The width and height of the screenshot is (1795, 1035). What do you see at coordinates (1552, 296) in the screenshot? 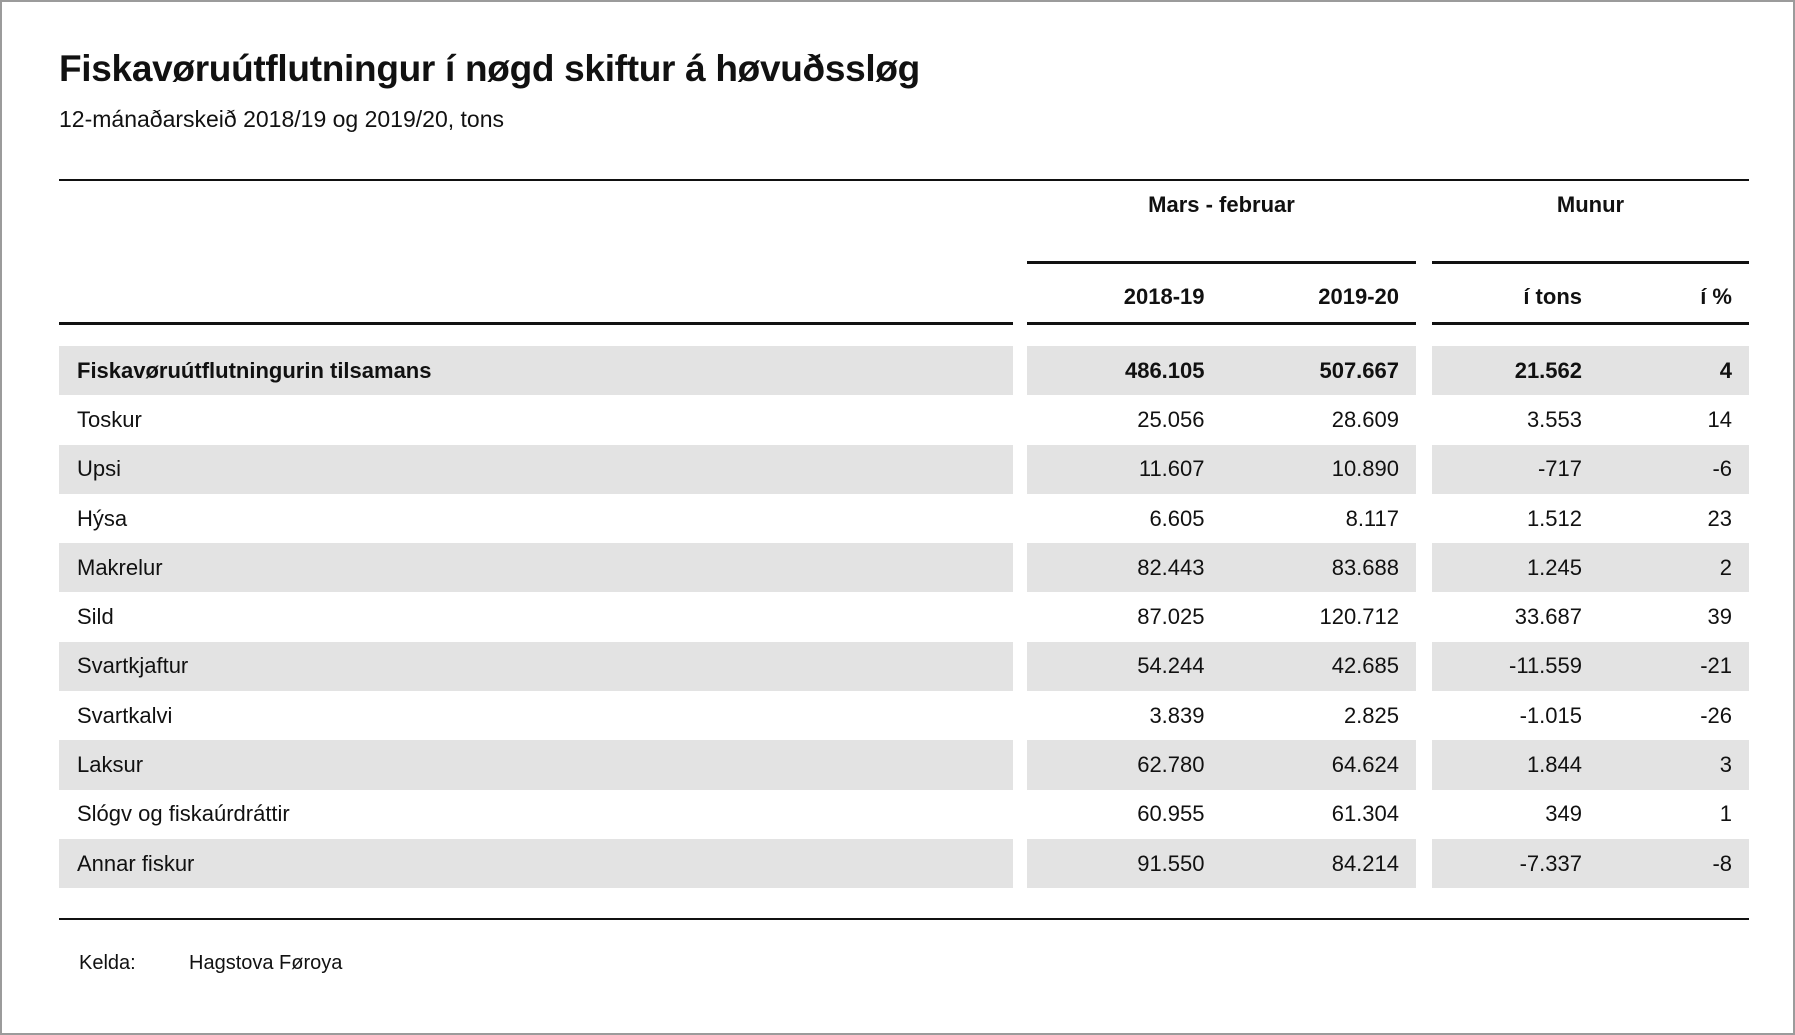
I see `column-header-i-tons: í tons` at bounding box center [1552, 296].